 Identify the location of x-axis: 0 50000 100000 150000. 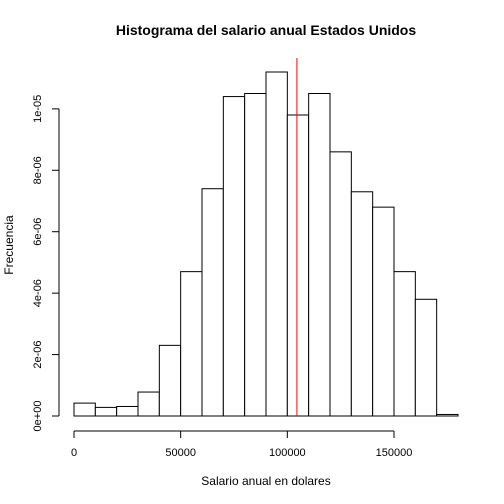
(242, 444).